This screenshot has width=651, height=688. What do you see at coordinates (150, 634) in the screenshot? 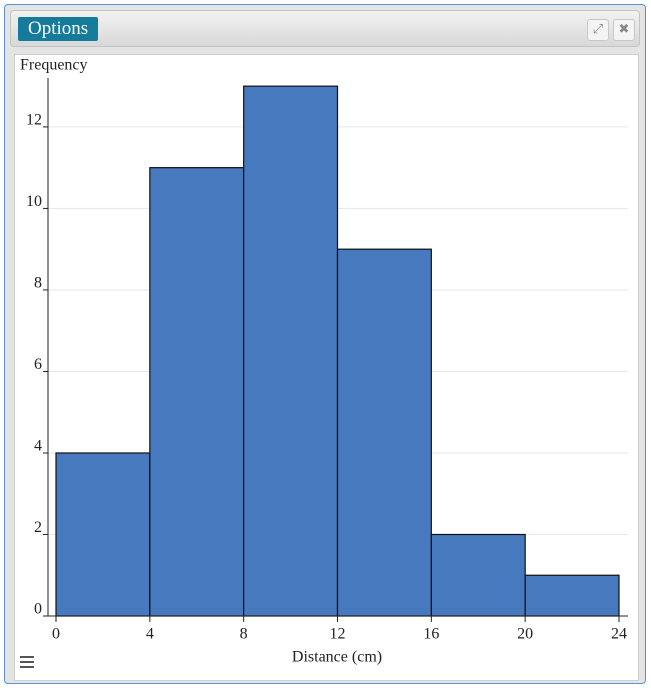
I see `x-tick-label: 4` at bounding box center [150, 634].